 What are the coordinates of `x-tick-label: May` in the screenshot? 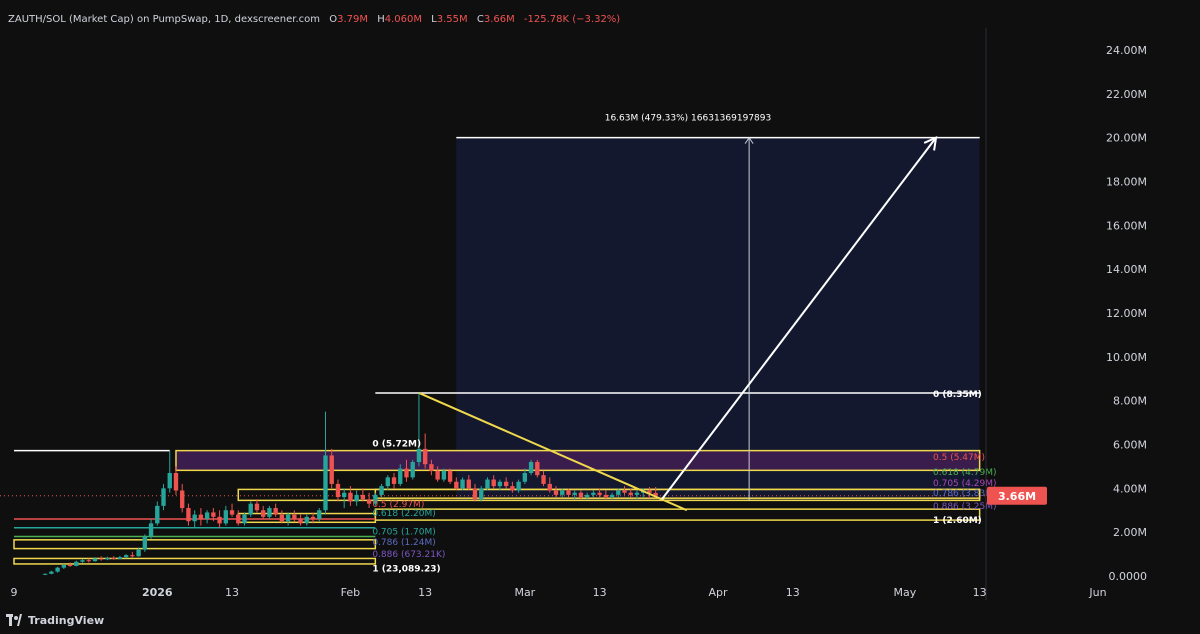 It's located at (904, 592).